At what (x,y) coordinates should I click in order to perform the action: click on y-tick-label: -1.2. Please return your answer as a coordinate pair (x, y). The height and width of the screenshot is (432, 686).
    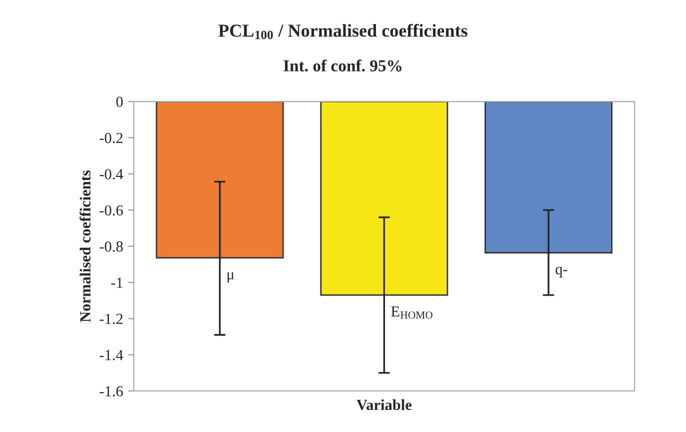
    Looking at the image, I should click on (111, 319).